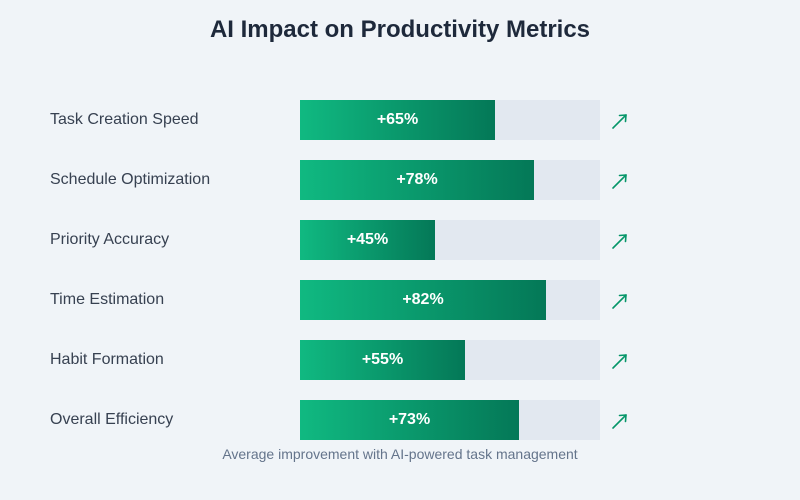 The width and height of the screenshot is (800, 500). I want to click on bar-track: +78%, so click(450, 180).